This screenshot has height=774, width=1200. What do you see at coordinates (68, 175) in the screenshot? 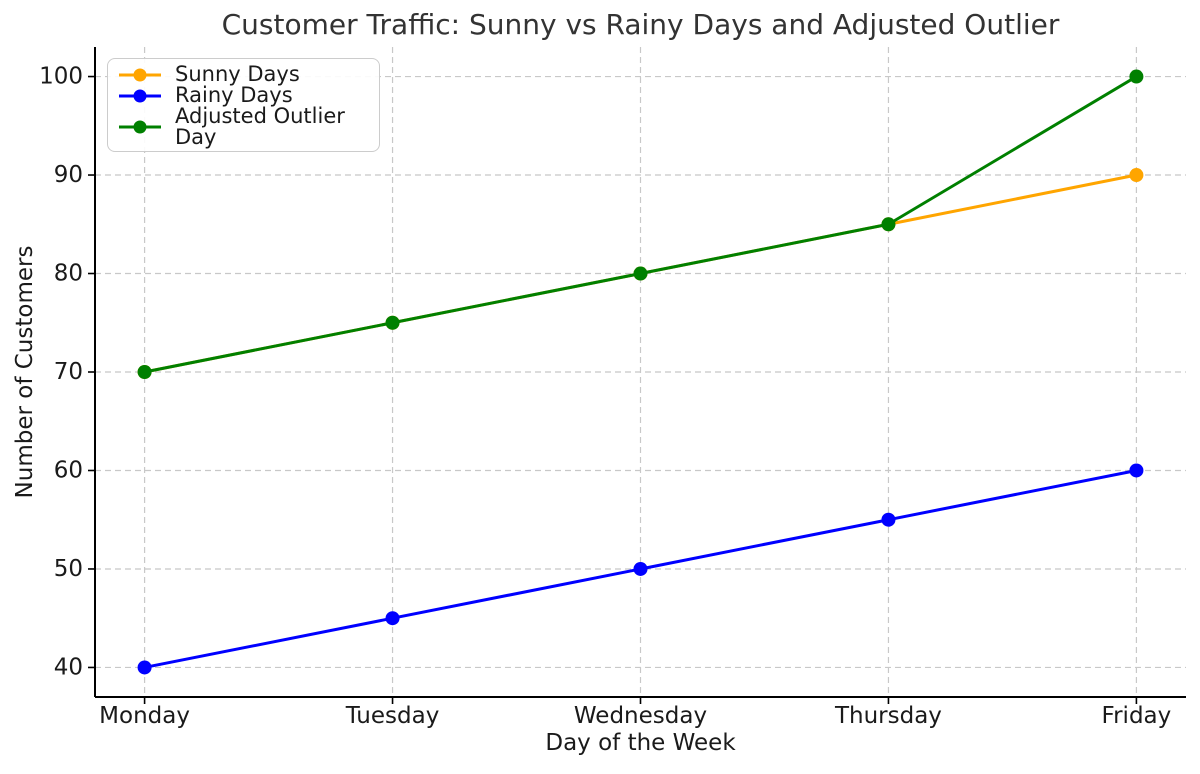
I see `y-tick-label-90: 90` at bounding box center [68, 175].